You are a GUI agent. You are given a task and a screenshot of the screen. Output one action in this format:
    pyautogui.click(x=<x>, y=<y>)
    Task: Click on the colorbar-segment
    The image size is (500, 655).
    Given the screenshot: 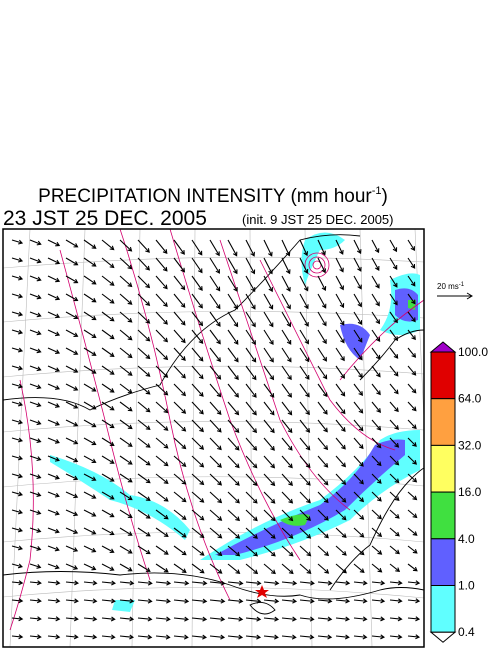 What is the action you would take?
    pyautogui.click(x=443, y=515)
    